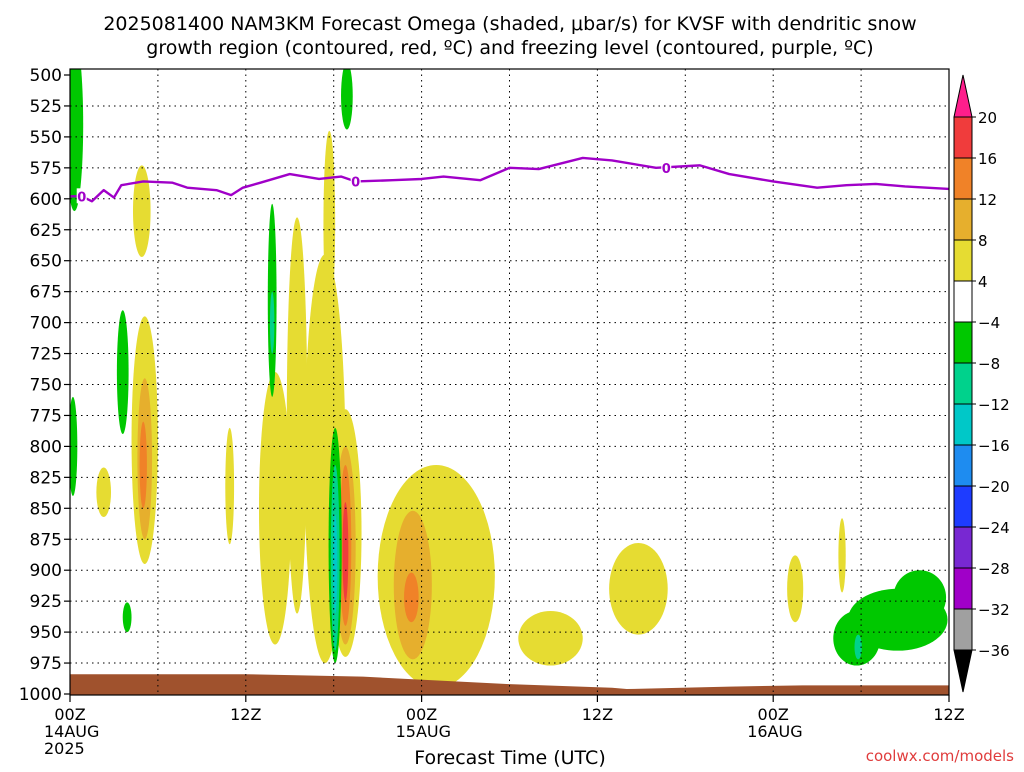  I want to click on y-tick-label: 825, so click(46, 478).